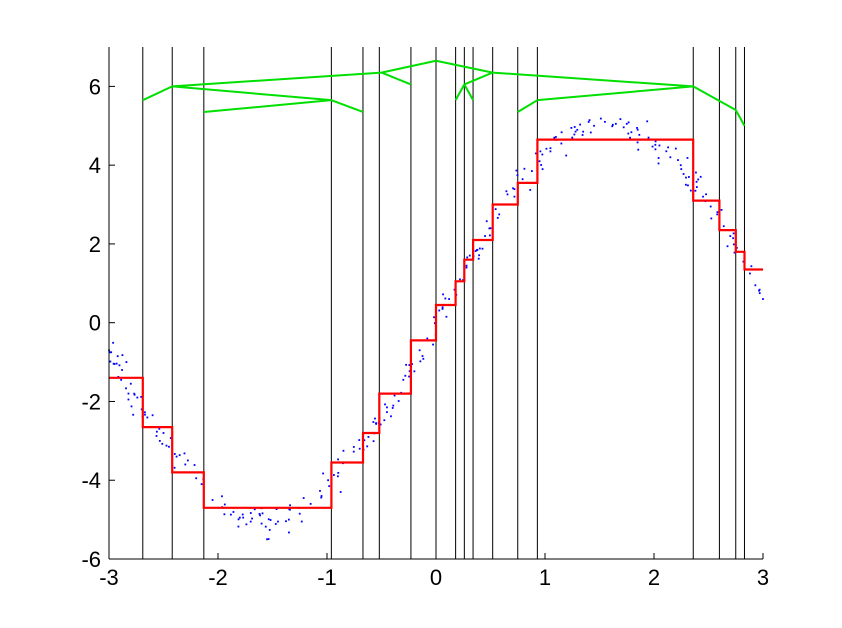 This screenshot has width=842, height=628. What do you see at coordinates (763, 577) in the screenshot?
I see `x-tick-label: 3` at bounding box center [763, 577].